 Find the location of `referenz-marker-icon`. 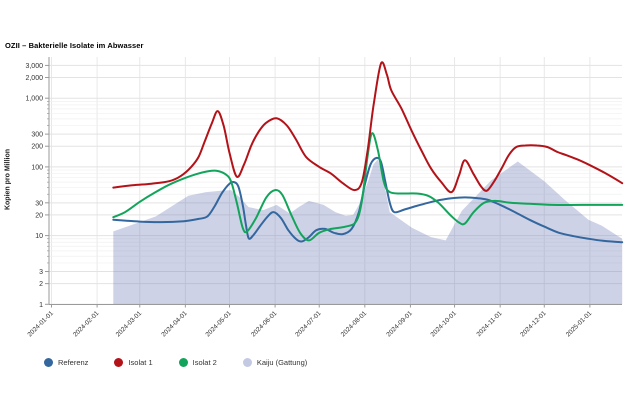

referenz-marker-icon is located at coordinates (48, 362).